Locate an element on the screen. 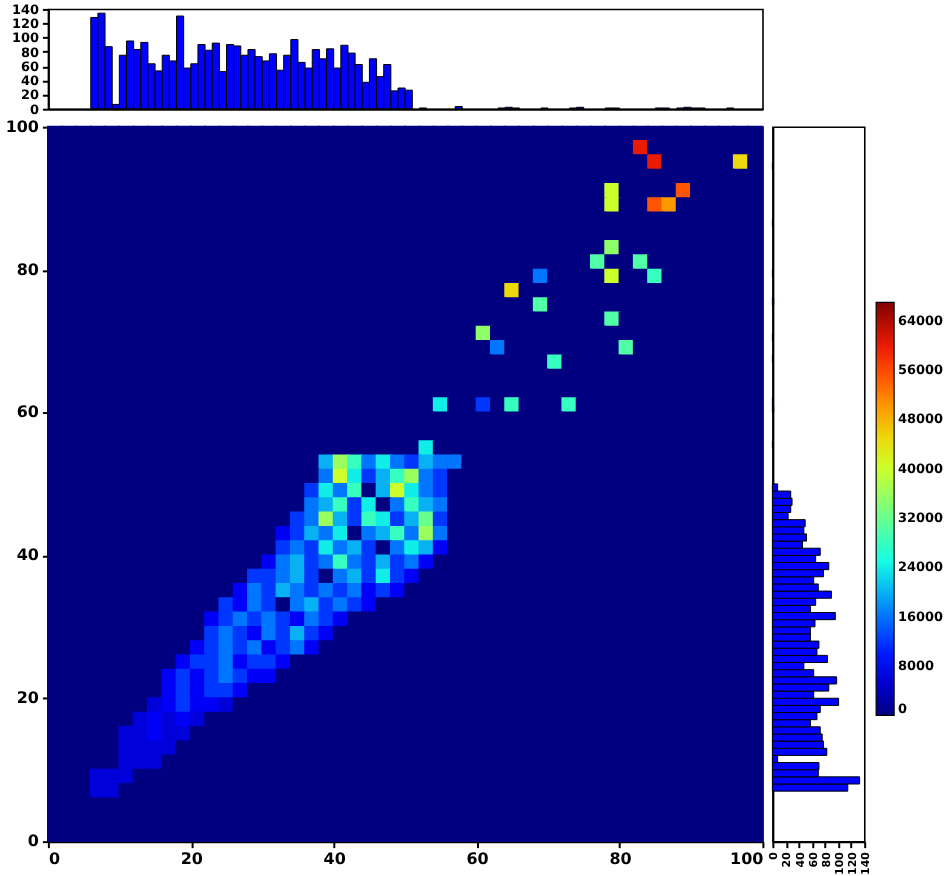 This screenshot has height=876, width=948. x-tick-label: 0 is located at coordinates (54, 859).